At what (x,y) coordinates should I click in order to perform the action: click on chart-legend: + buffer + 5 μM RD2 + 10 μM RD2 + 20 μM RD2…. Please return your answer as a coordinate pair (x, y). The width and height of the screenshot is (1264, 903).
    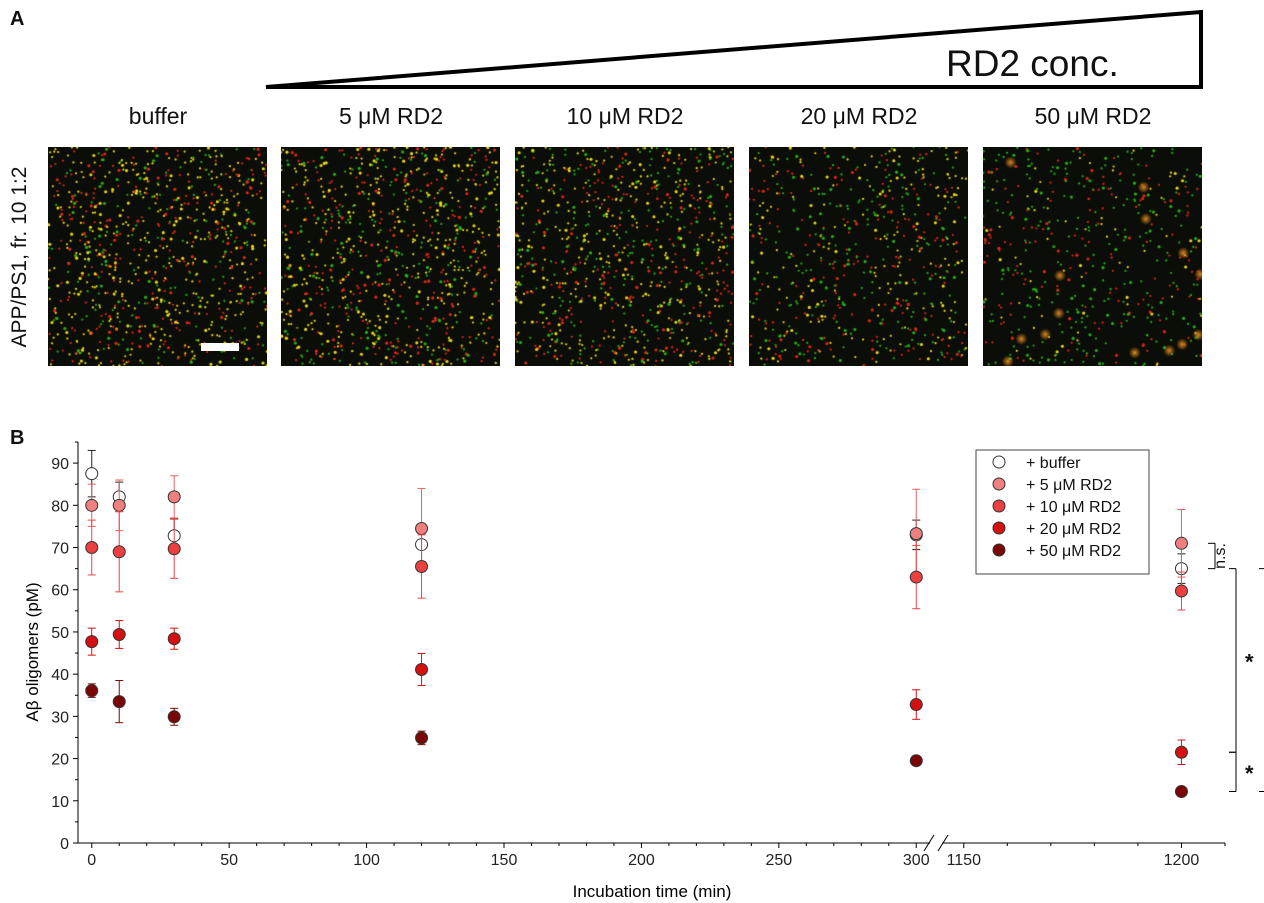
    Looking at the image, I should click on (1062, 512).